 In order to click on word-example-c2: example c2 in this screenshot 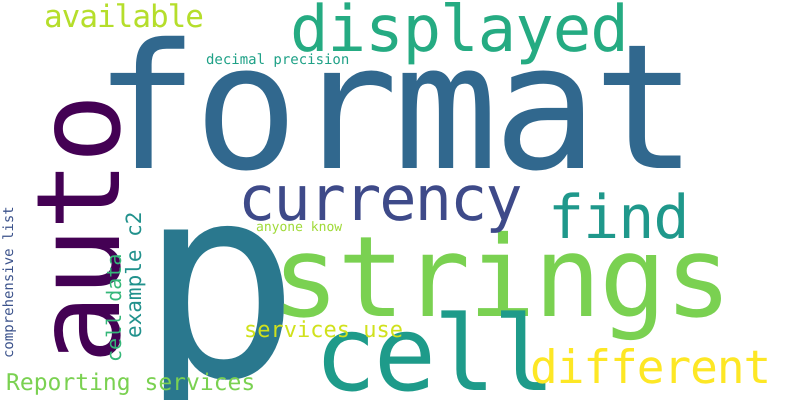, I will do `click(134, 274)`.